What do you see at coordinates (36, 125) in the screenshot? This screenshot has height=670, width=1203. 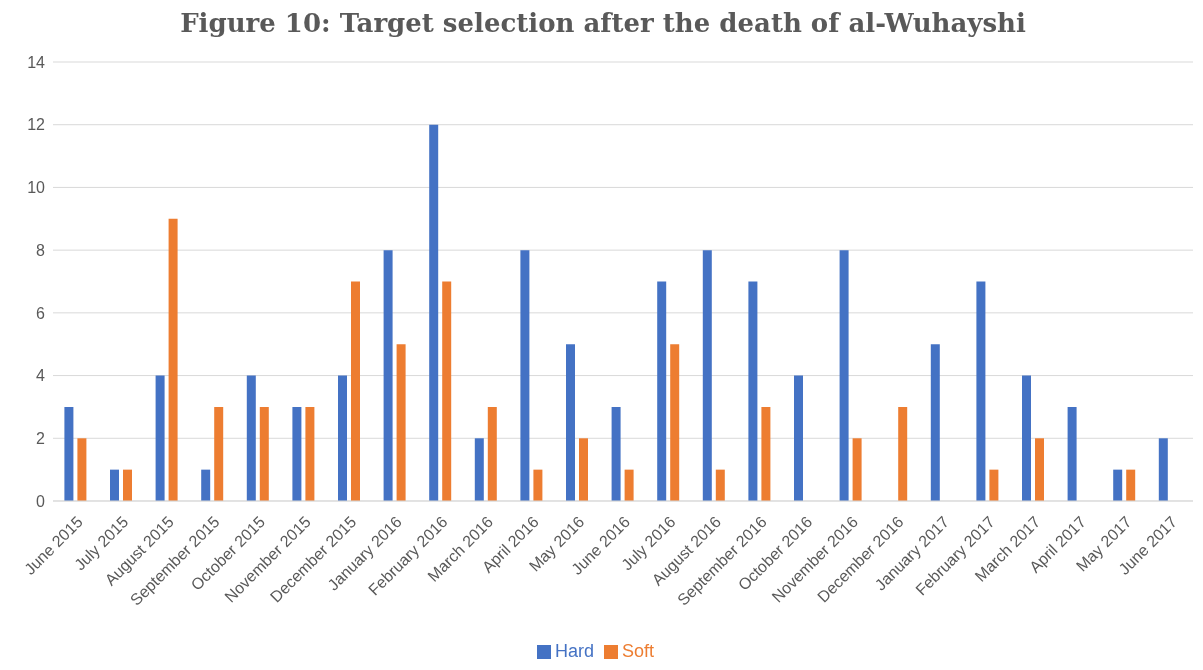 I see `y-tick-label: 12` at bounding box center [36, 125].